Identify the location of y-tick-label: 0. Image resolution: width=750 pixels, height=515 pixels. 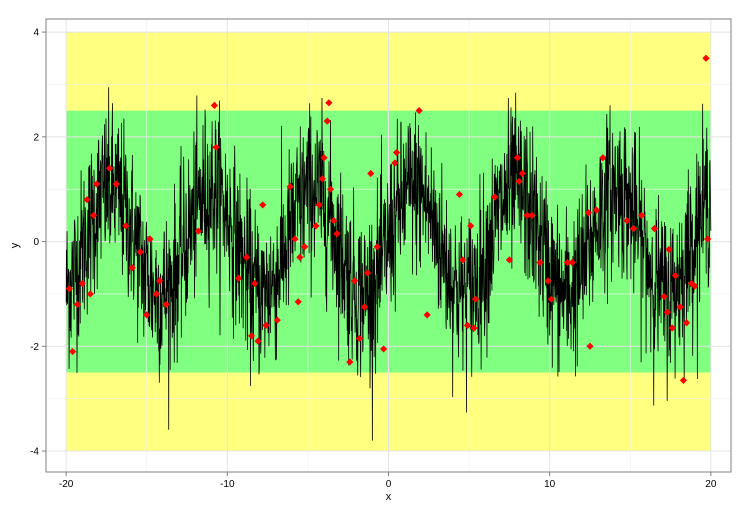
(36, 242).